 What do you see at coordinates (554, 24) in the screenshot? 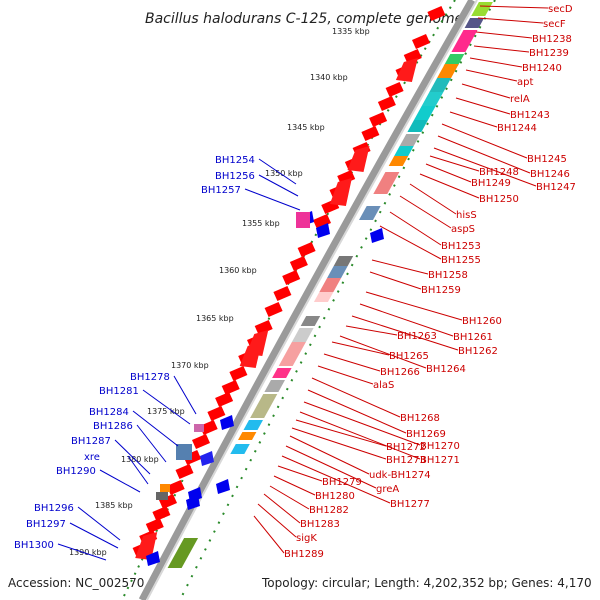
I see `gene-label-forward: secF` at bounding box center [554, 24].